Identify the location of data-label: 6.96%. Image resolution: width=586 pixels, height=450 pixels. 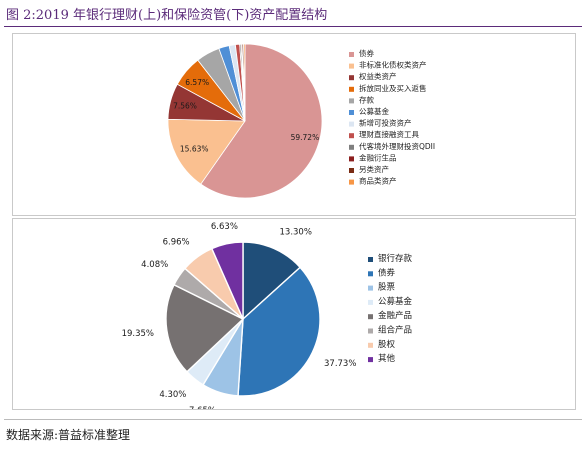
(176, 243).